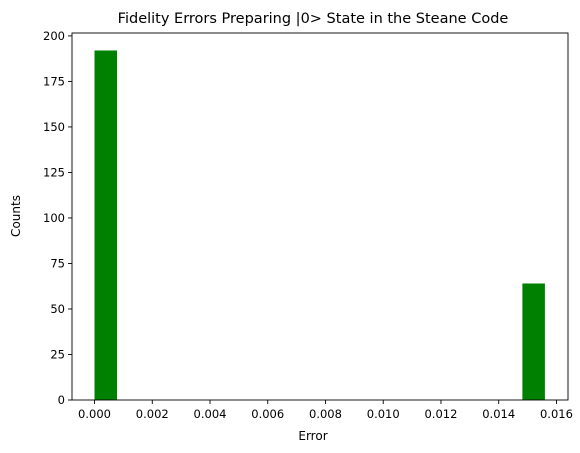 This screenshot has height=453, width=580. I want to click on x-axis-label: Error, so click(312, 436).